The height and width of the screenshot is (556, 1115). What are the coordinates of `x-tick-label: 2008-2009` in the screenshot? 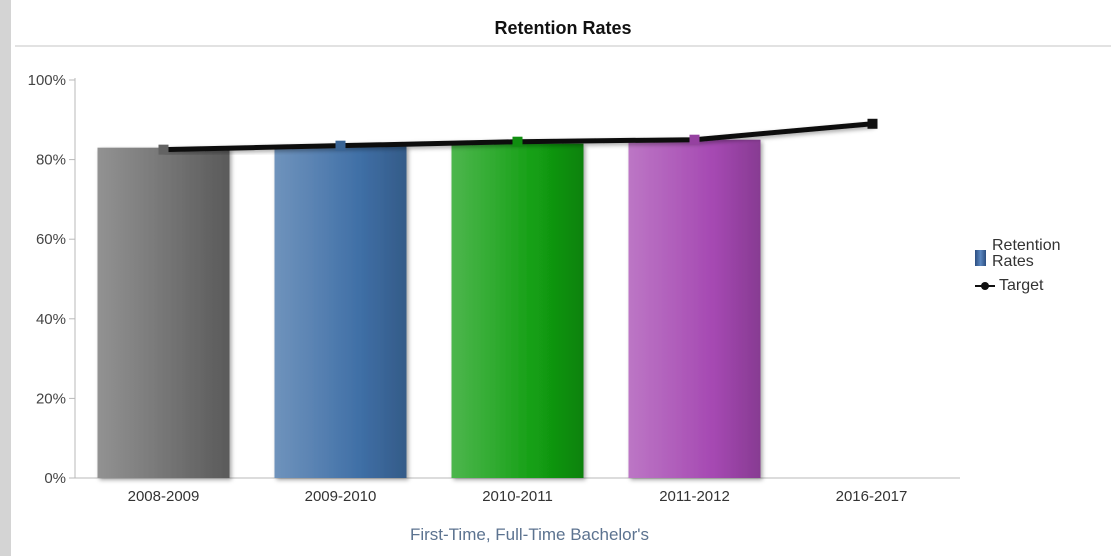 It's located at (164, 496).